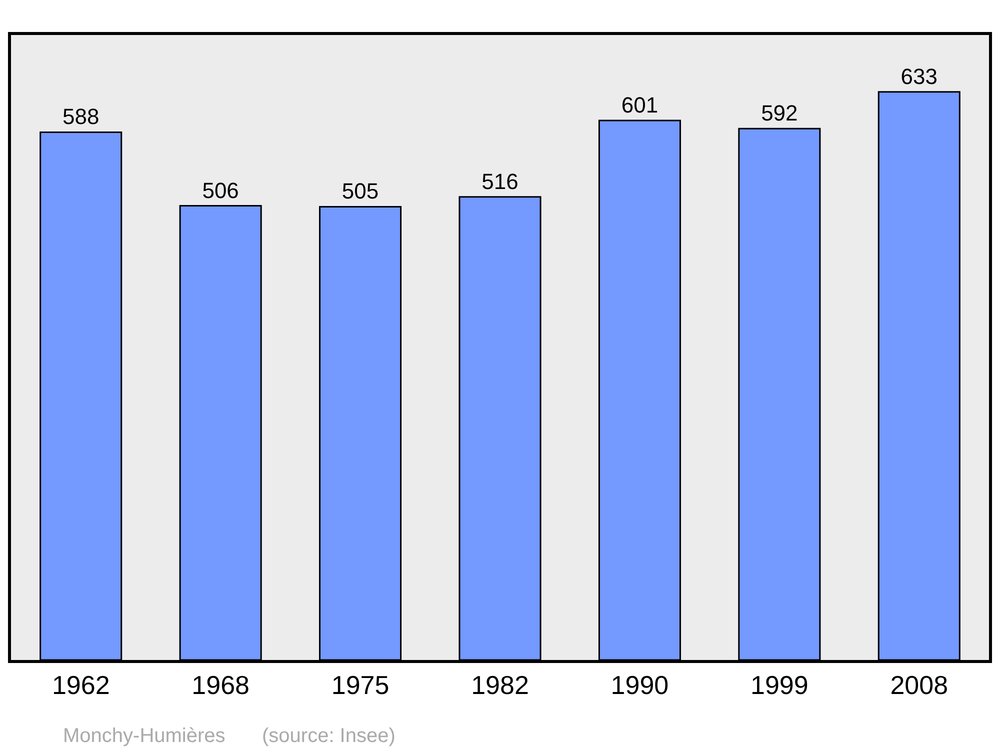 This screenshot has height=747, width=1000. What do you see at coordinates (500, 685) in the screenshot?
I see `x-tick-label: 1982` at bounding box center [500, 685].